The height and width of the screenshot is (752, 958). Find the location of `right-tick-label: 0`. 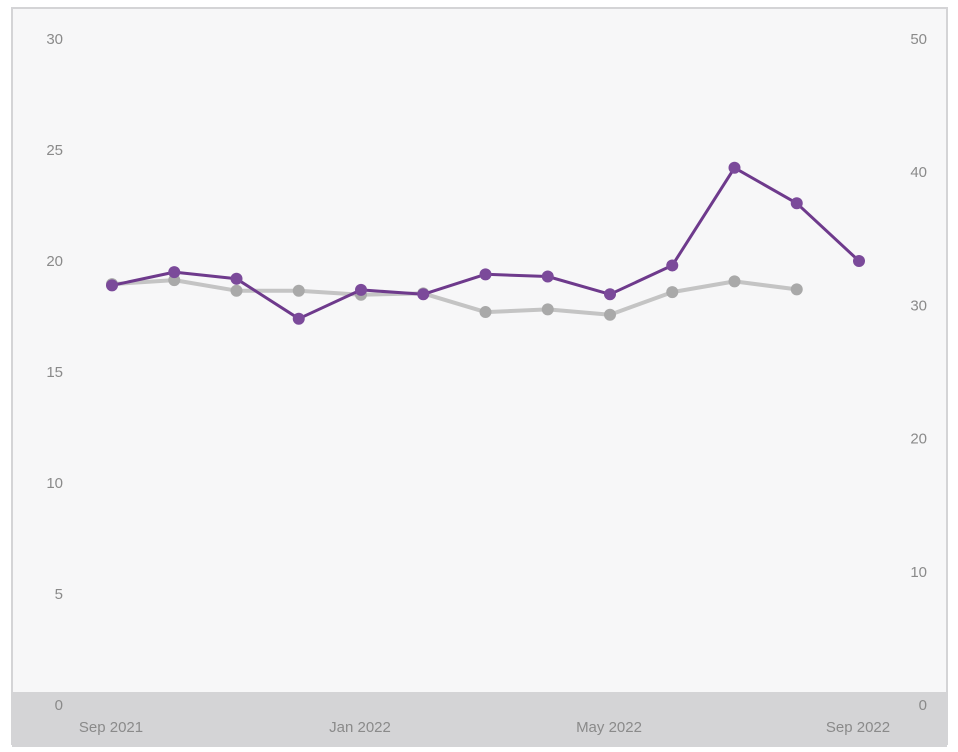

right-tick-label: 0 is located at coordinates (923, 705).